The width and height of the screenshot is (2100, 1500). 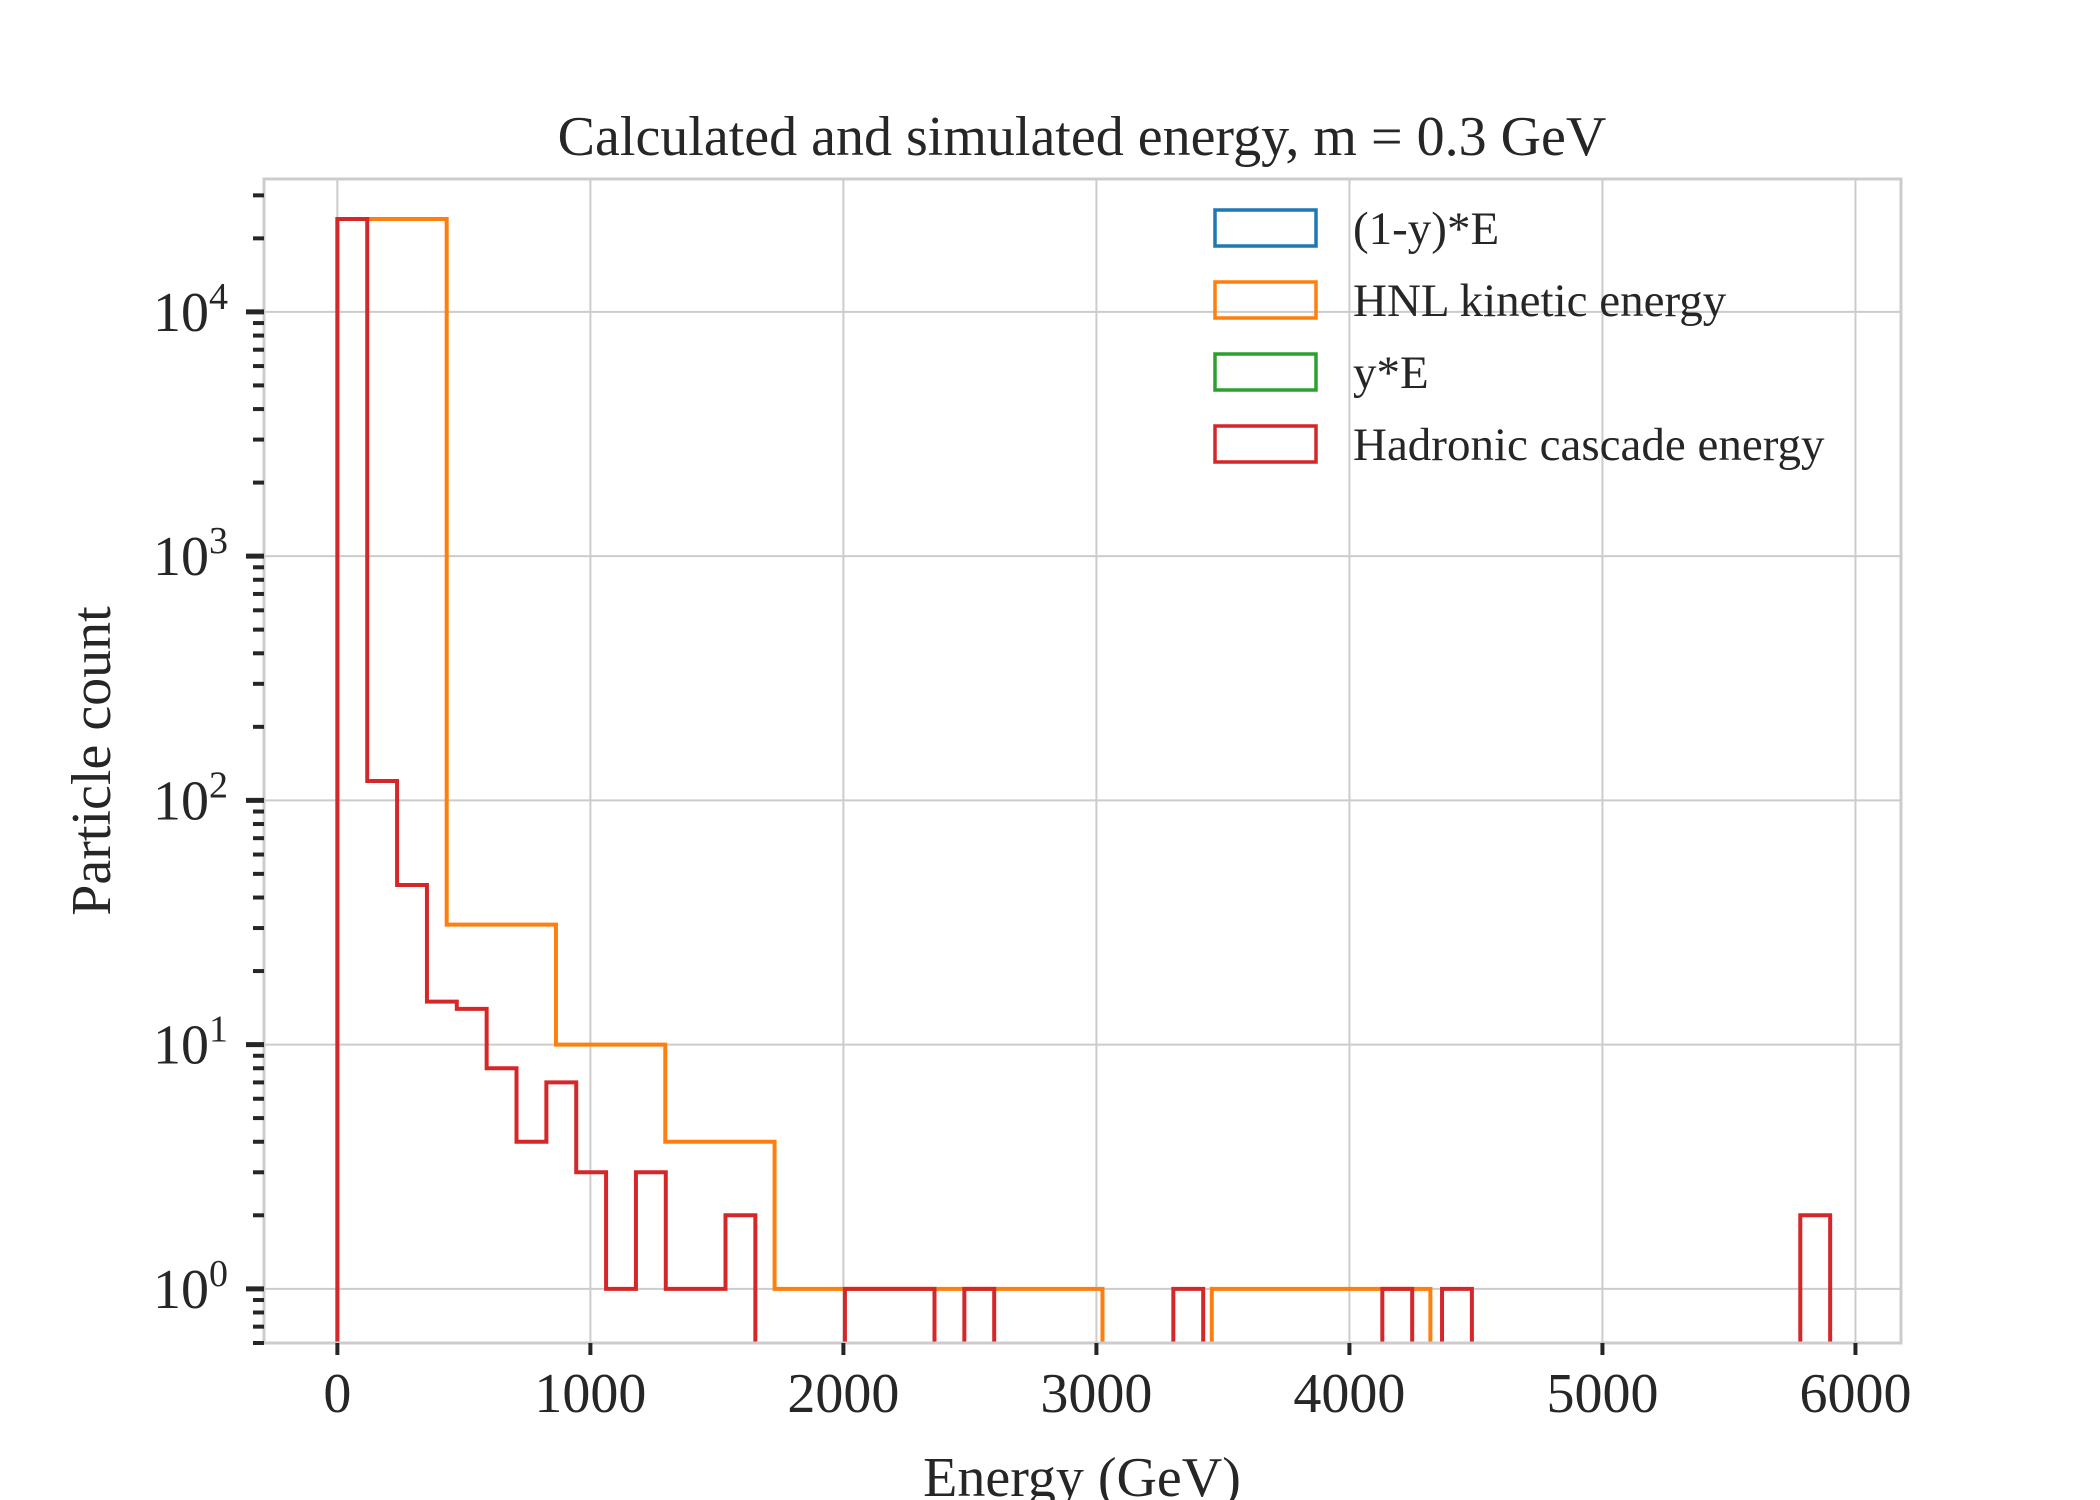 I want to click on x-tick-label: 0, so click(x=337, y=1394).